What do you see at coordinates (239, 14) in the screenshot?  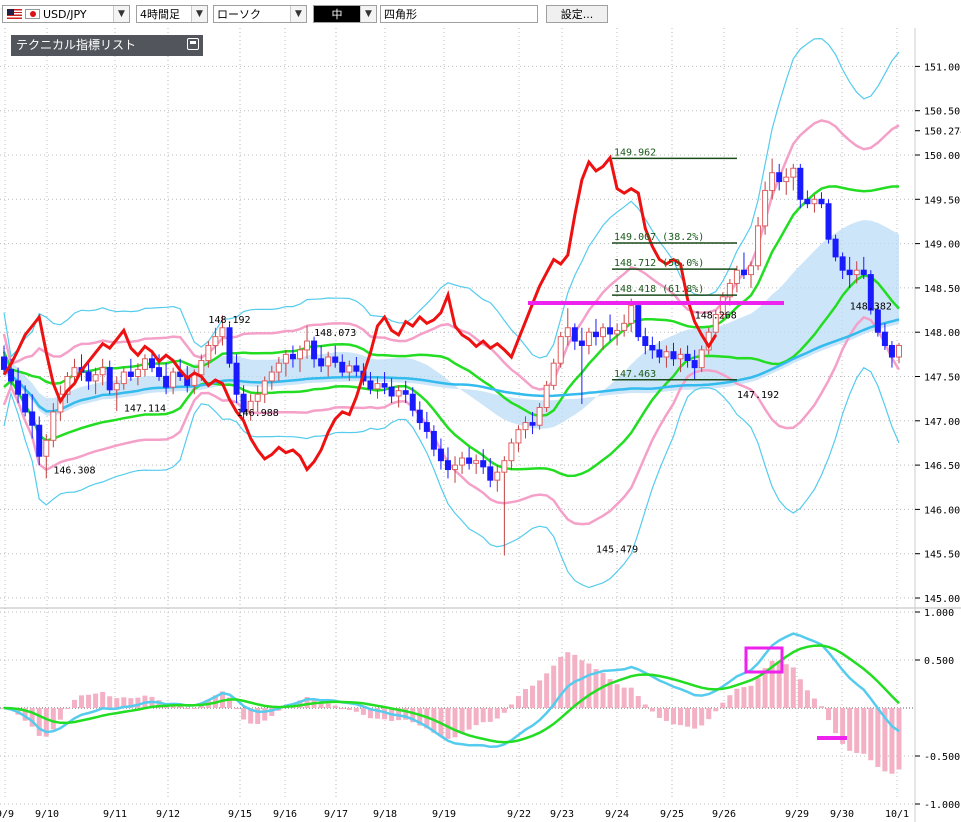 I see `chart-type-label: ローソク` at bounding box center [239, 14].